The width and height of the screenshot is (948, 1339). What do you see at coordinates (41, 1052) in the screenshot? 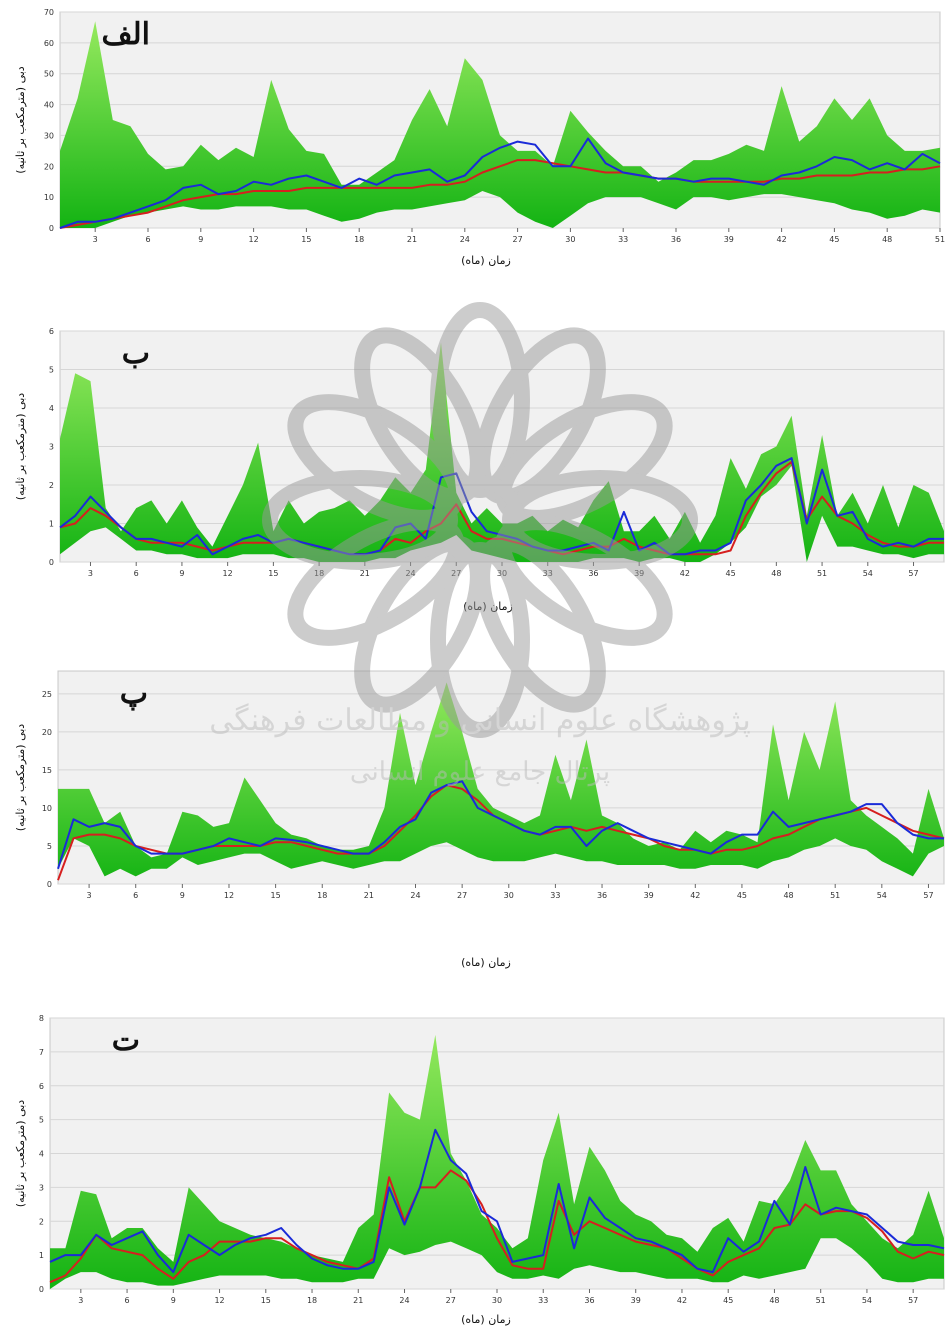
I see `y-tick-label: 7` at bounding box center [41, 1052].